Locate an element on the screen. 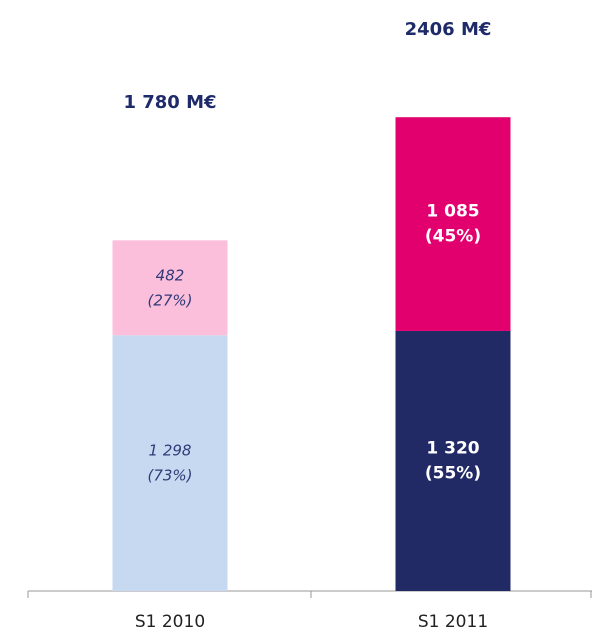 This screenshot has height=639, width=592. total-label: 1 780 M€ is located at coordinates (169, 102).